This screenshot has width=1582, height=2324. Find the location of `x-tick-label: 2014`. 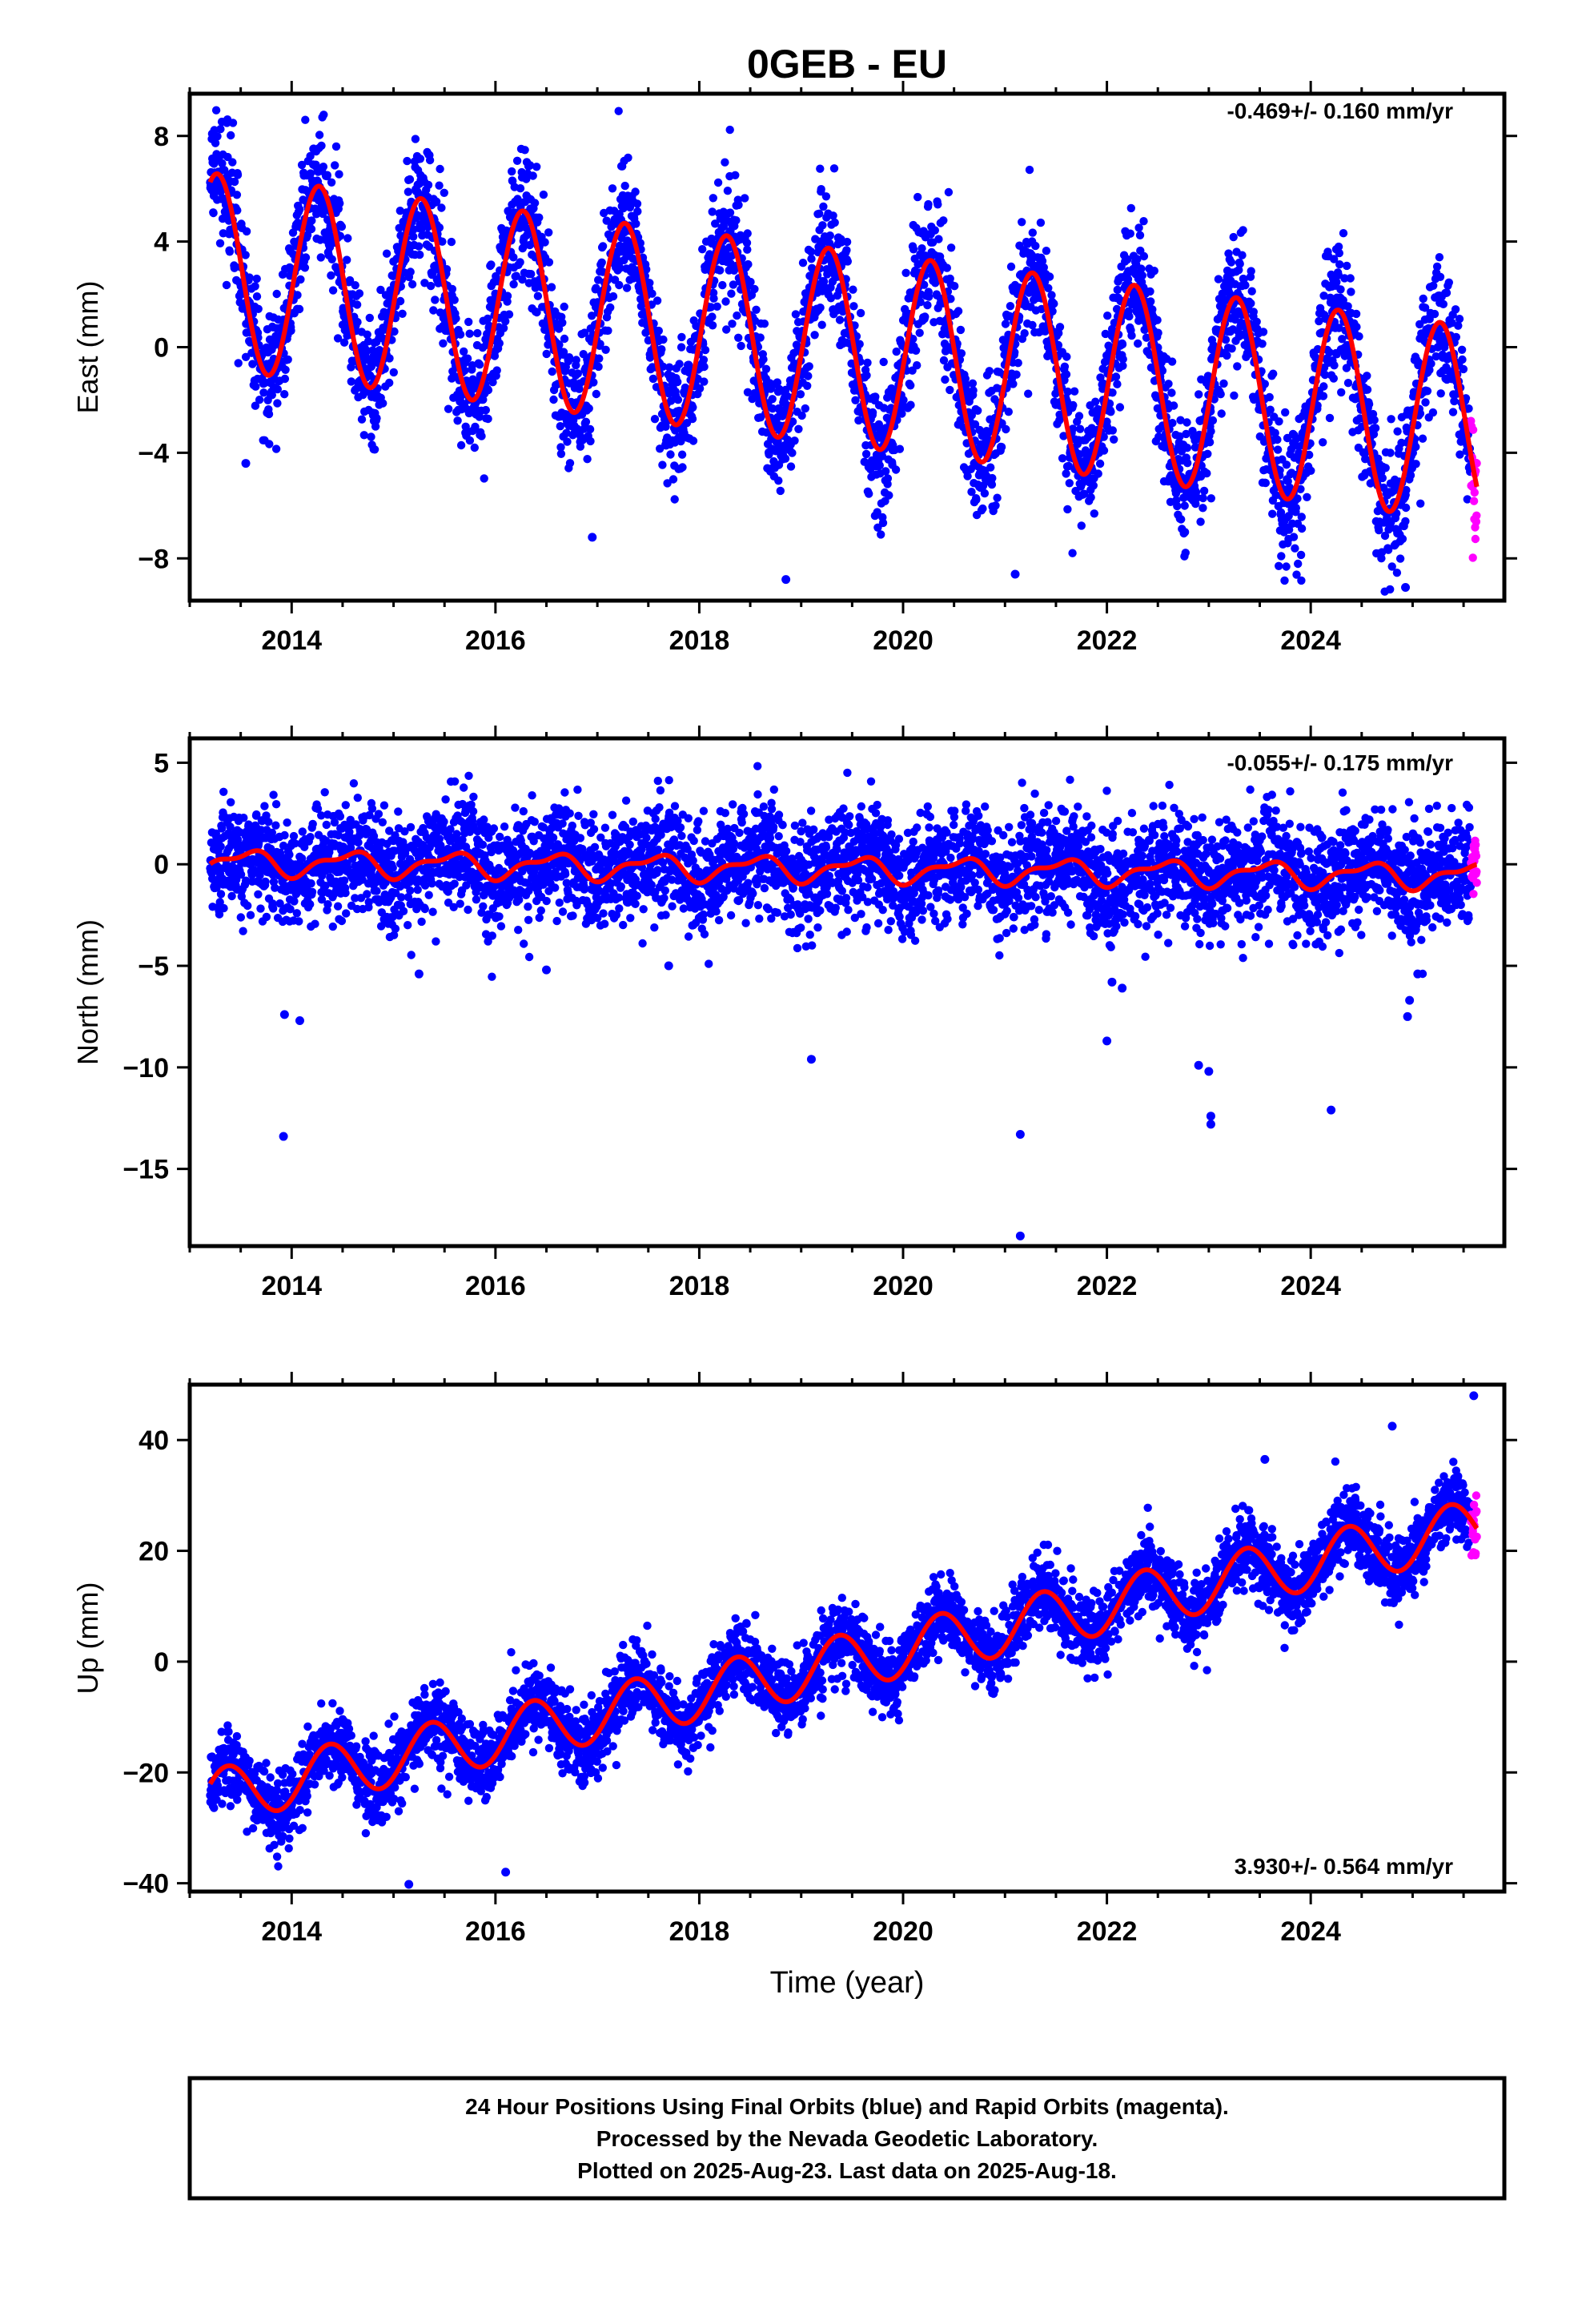

x-tick-label: 2014 is located at coordinates (291, 640).